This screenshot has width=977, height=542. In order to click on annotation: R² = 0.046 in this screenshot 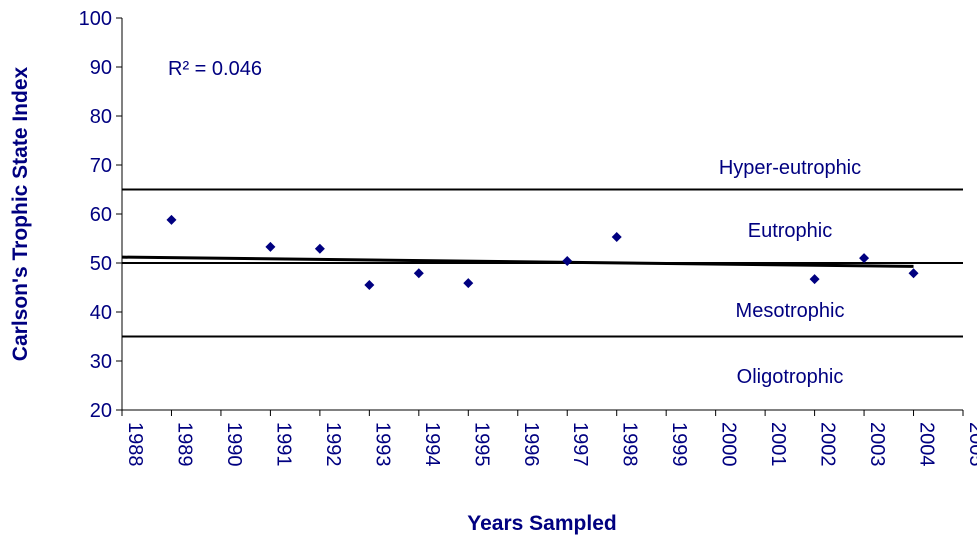, I will do `click(215, 69)`.